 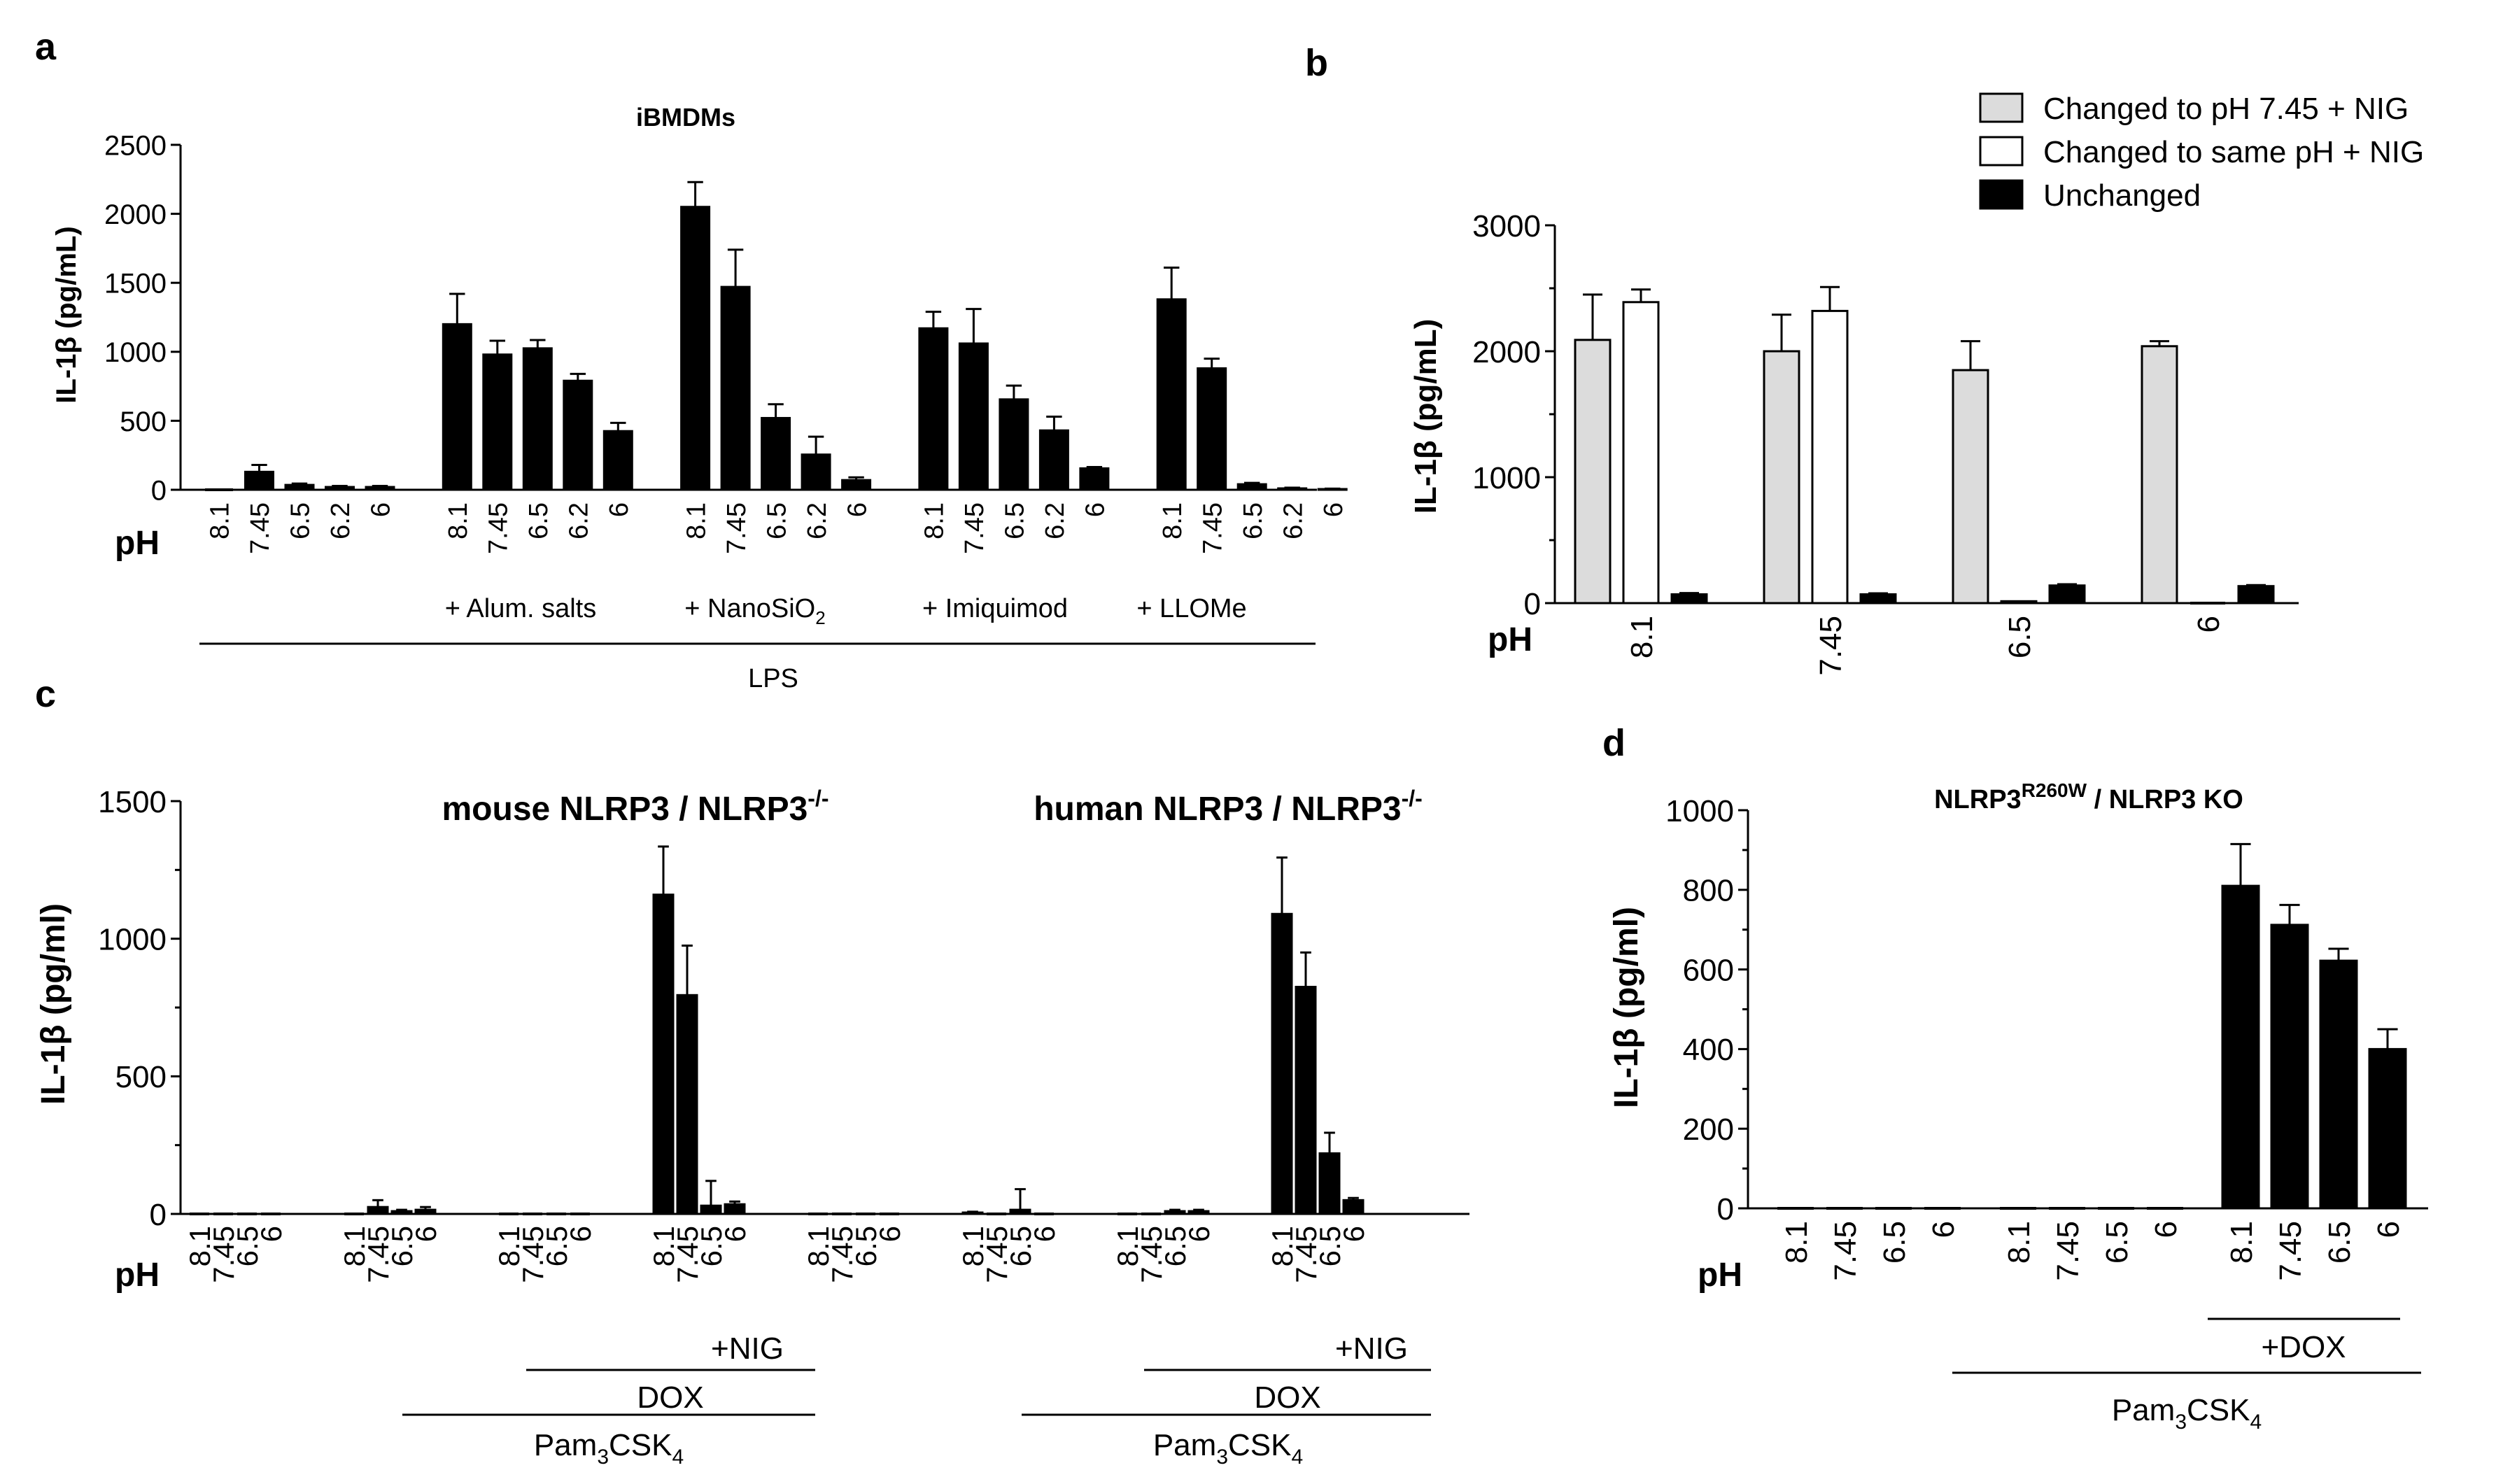 I want to click on nig-label-mouse: +NIG, so click(x=747, y=1348).